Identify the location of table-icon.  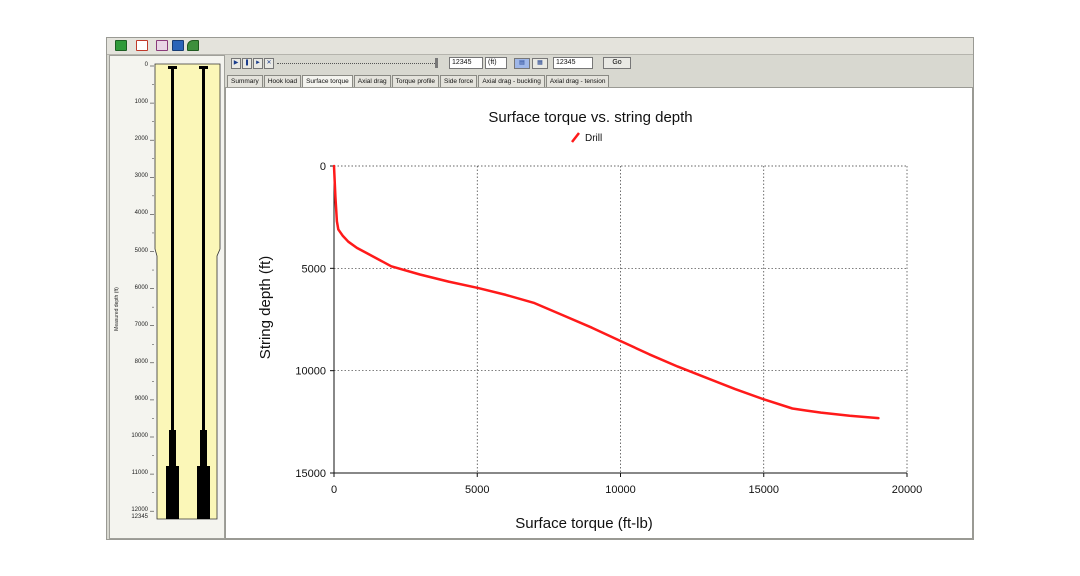
(162, 45).